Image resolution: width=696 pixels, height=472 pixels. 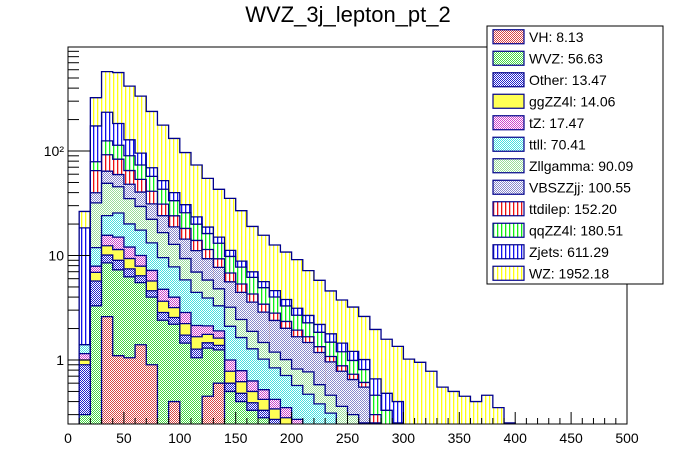 I want to click on outline-wvz, so click(x=174, y=343).